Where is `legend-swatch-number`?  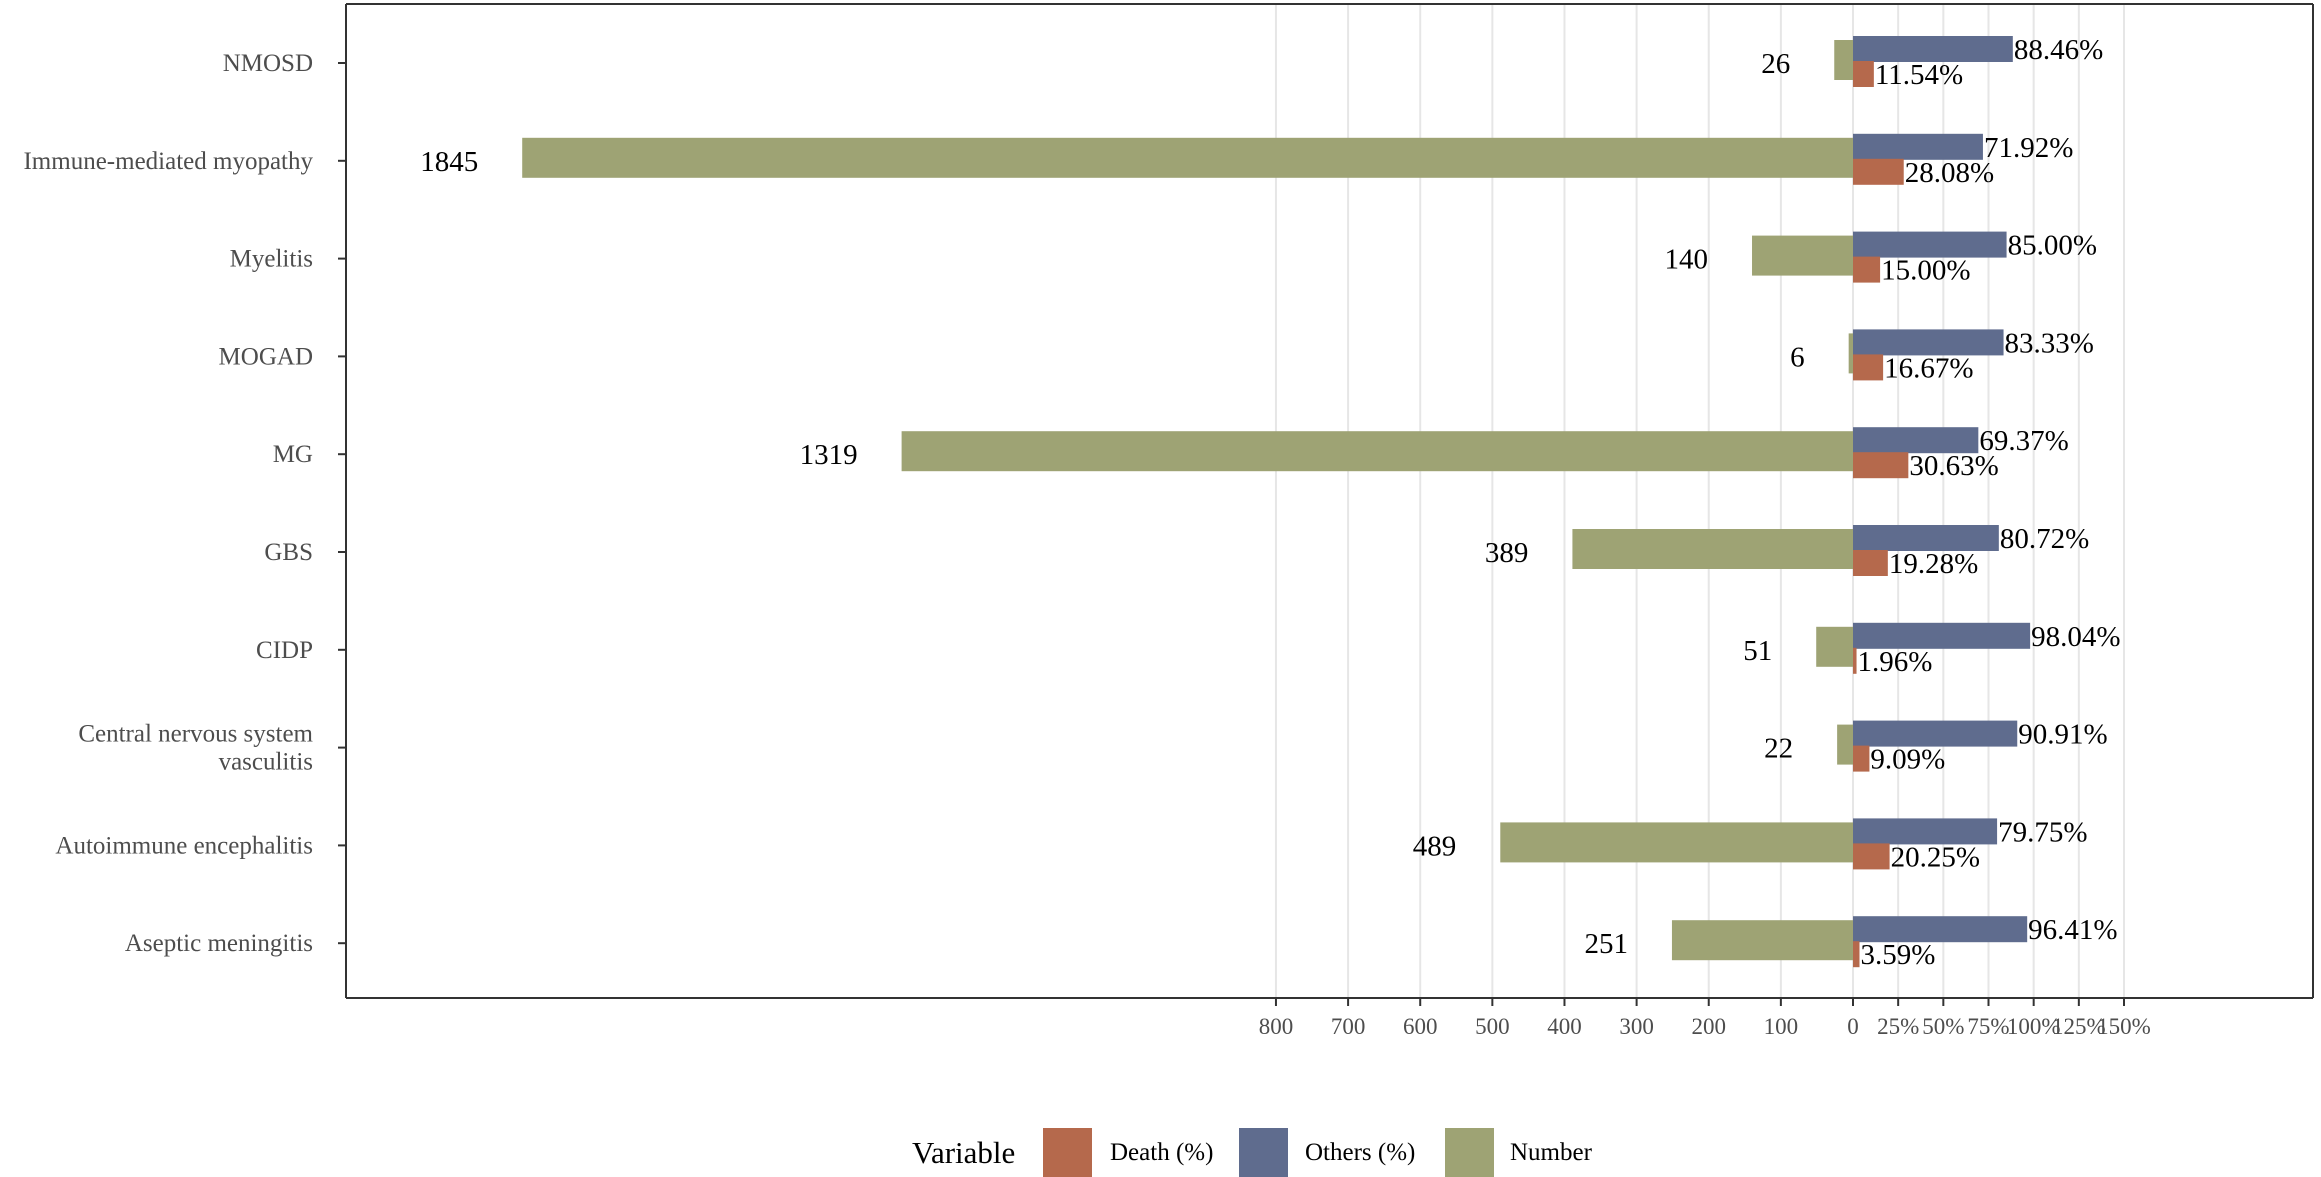
legend-swatch-number is located at coordinates (1469, 1152).